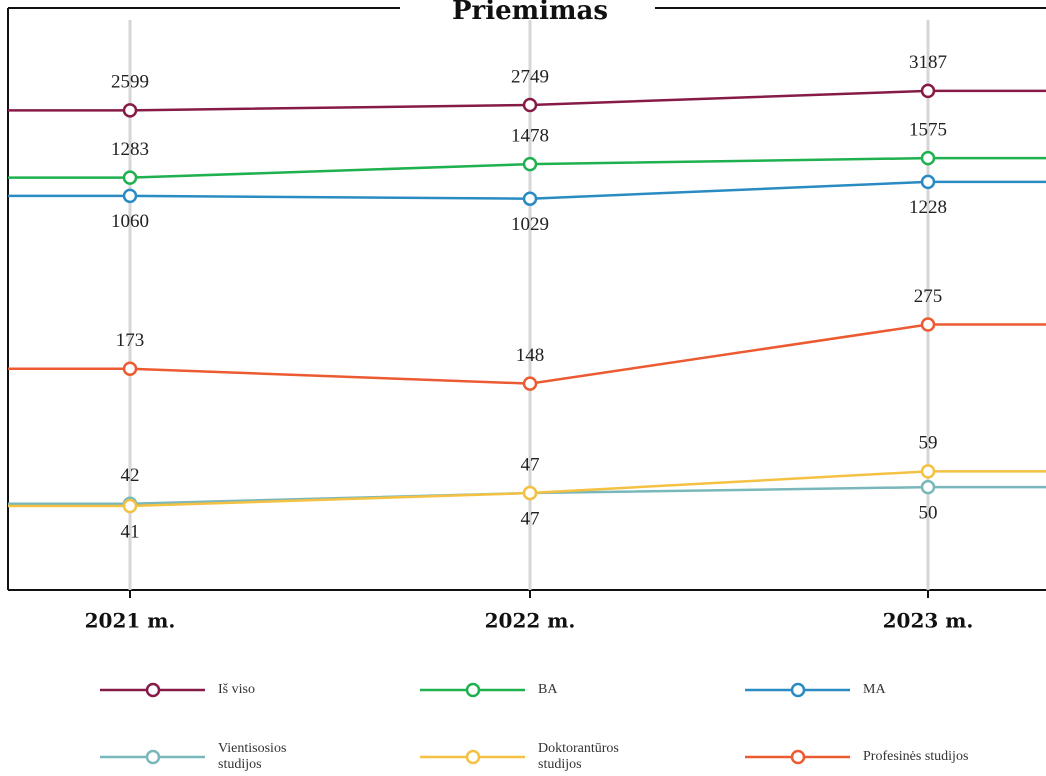  I want to click on data-label: 1228, so click(928, 207).